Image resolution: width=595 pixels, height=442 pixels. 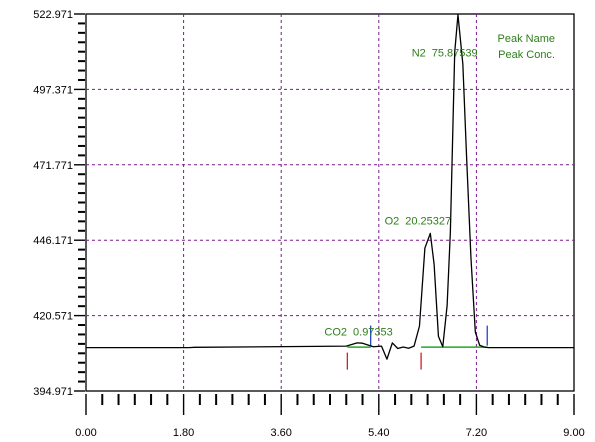 I want to click on peak-name: O2, so click(x=392, y=222).